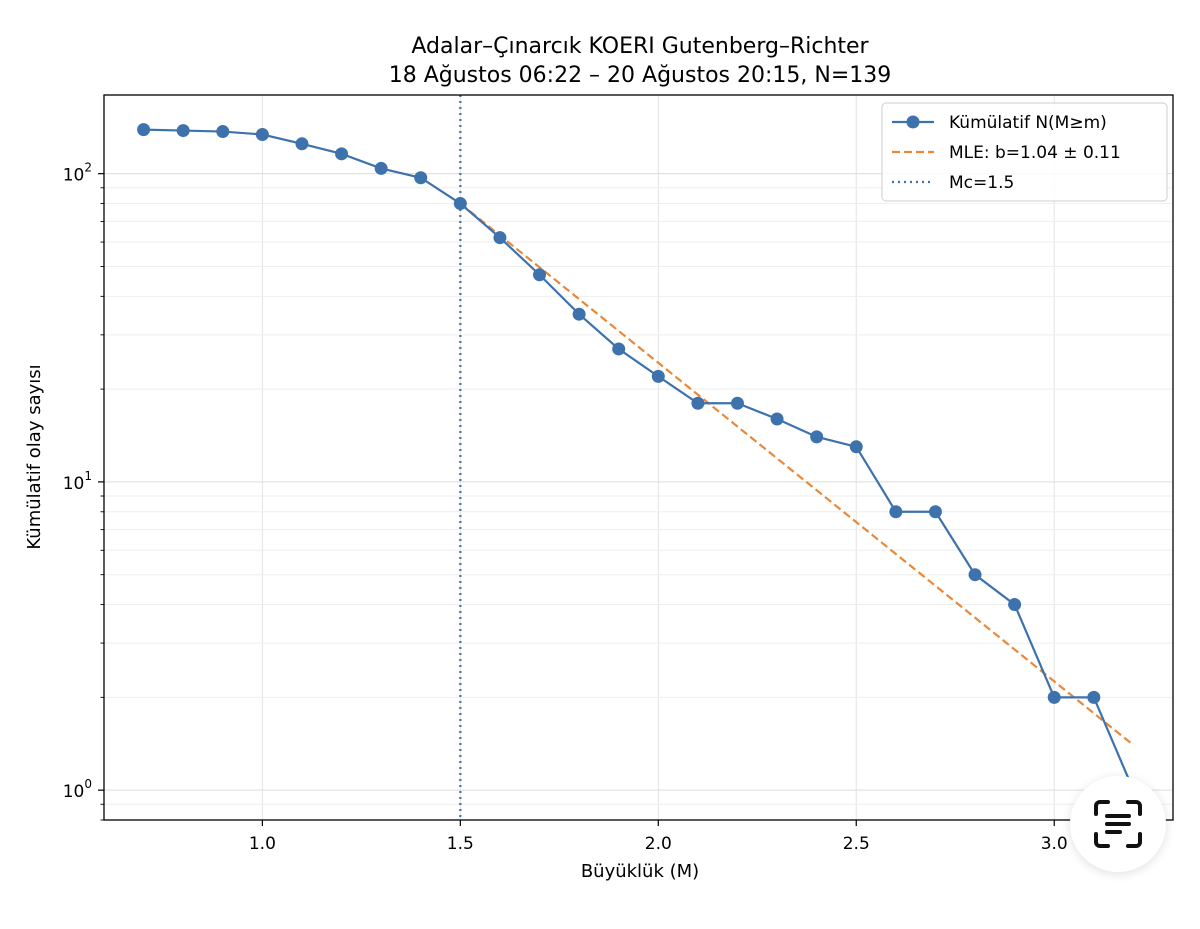 This screenshot has height=929, width=1200. I want to click on legend-marker-cumulative, so click(913, 122).